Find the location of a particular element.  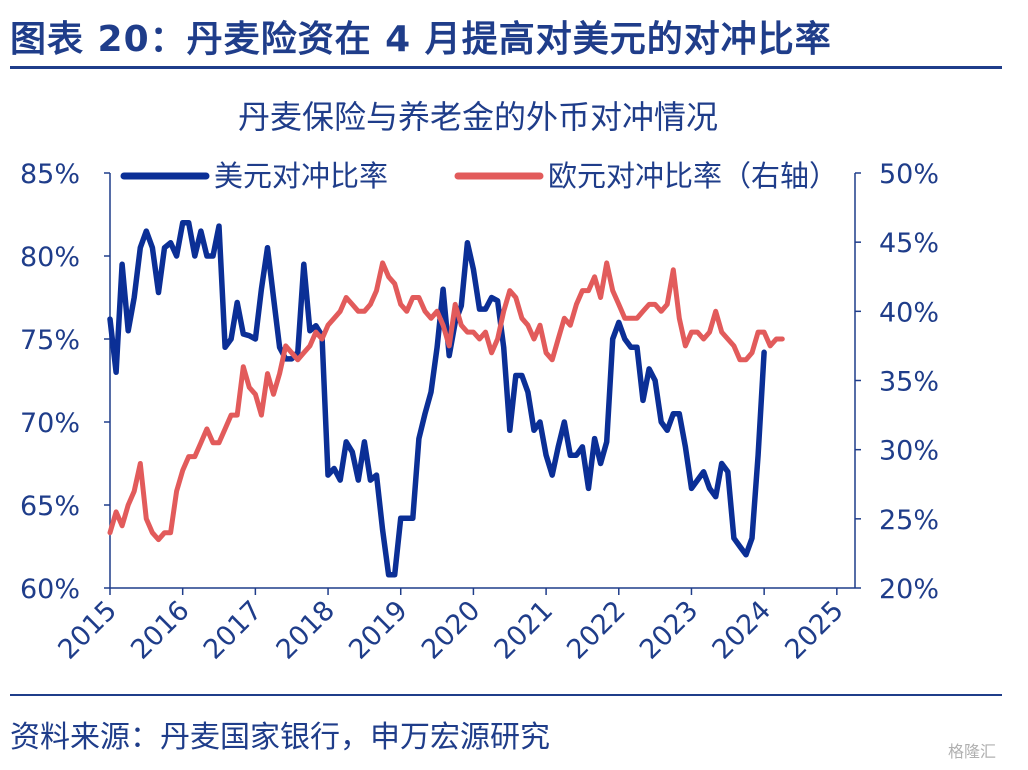

chart-title: 丹麦保险与养老金的外币对冲情况 is located at coordinates (478, 117).